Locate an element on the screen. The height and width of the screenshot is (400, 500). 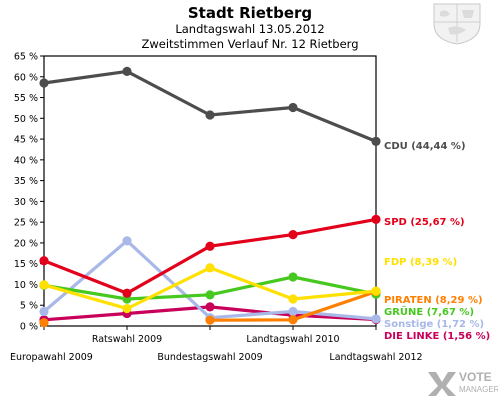
series-spd is located at coordinates (210, 256).